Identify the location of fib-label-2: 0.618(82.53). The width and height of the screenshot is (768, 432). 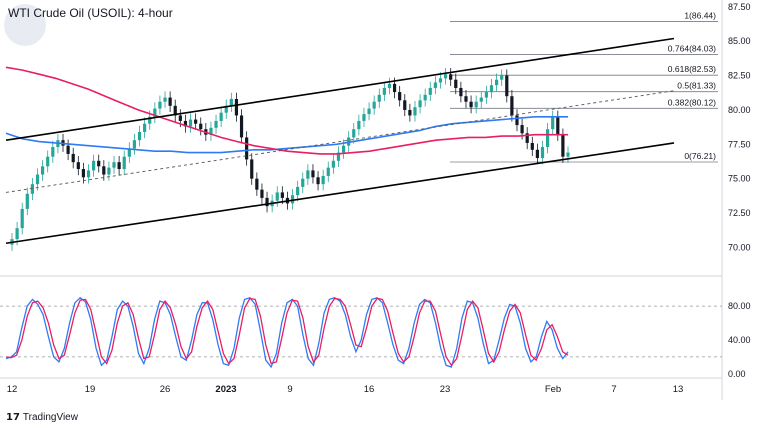
(692, 69).